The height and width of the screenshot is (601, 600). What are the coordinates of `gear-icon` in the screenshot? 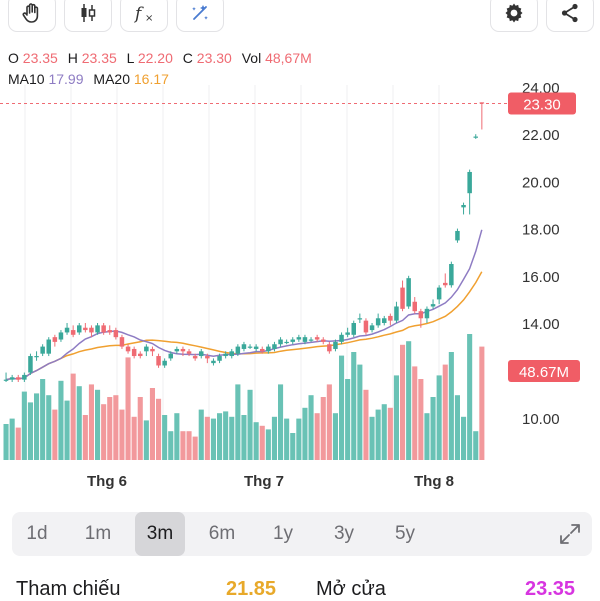 It's located at (514, 13).